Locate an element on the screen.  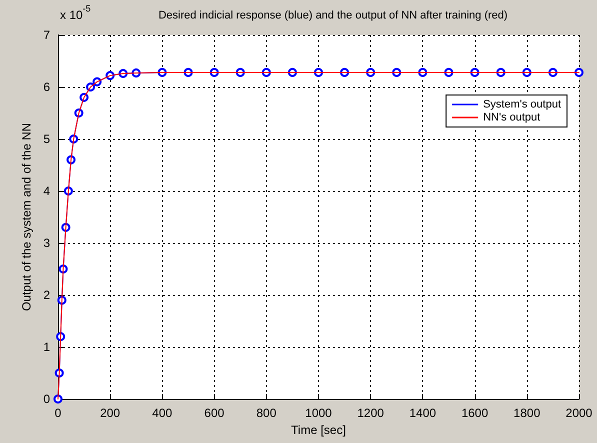
x-tick-label: 1400 is located at coordinates (422, 413).